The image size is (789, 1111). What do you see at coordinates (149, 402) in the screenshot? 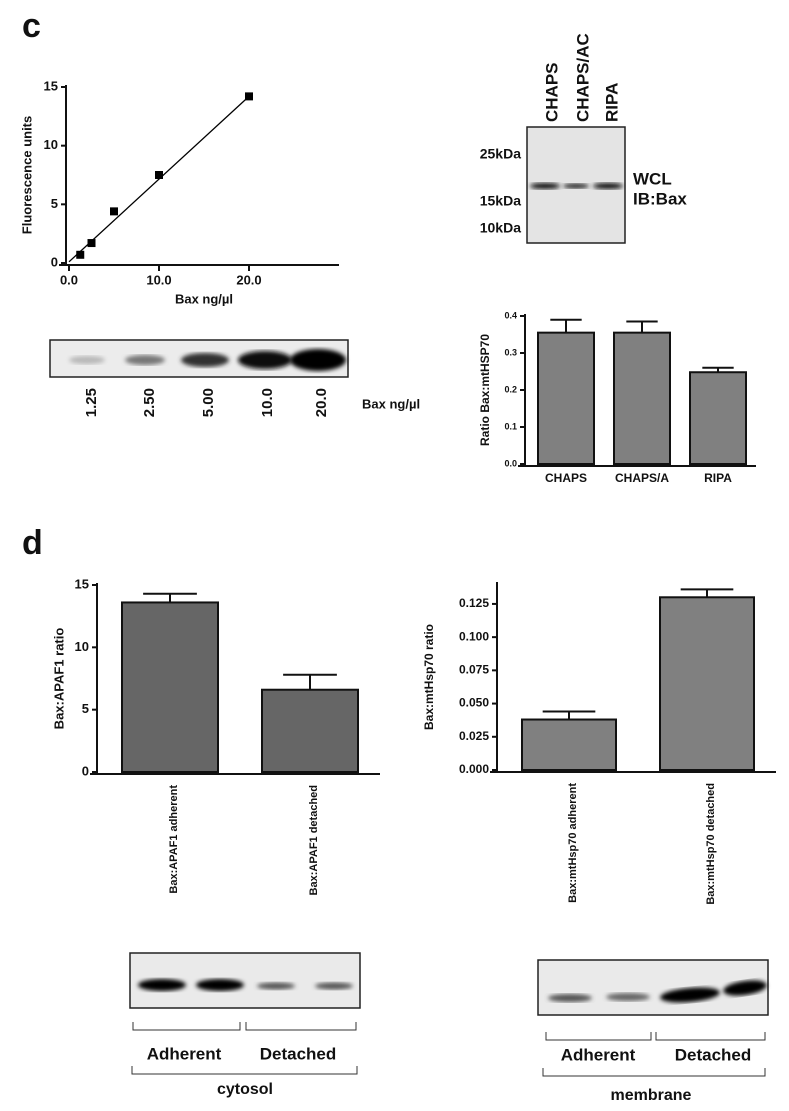
I see `lane-label: 2.50` at bounding box center [149, 402].